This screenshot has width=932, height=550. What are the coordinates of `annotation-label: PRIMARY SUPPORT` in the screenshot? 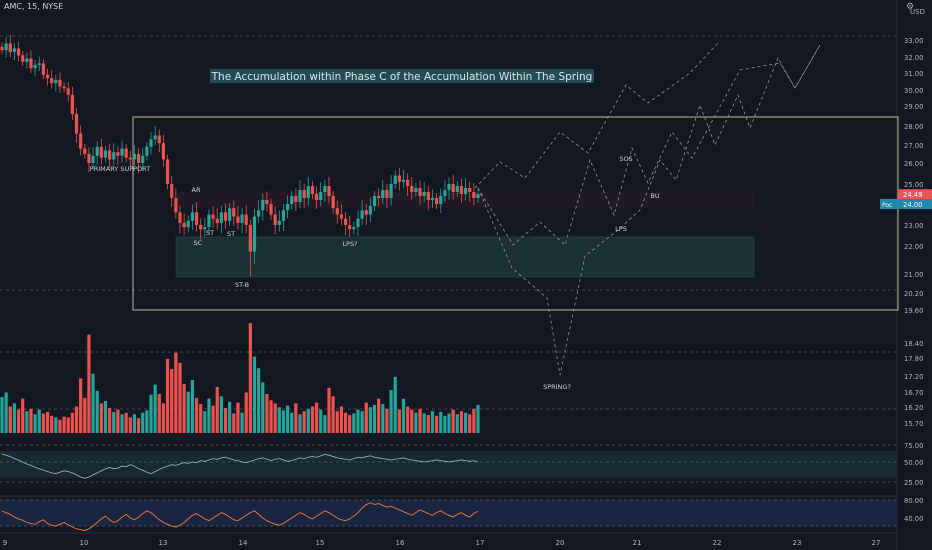 It's located at (120, 169).